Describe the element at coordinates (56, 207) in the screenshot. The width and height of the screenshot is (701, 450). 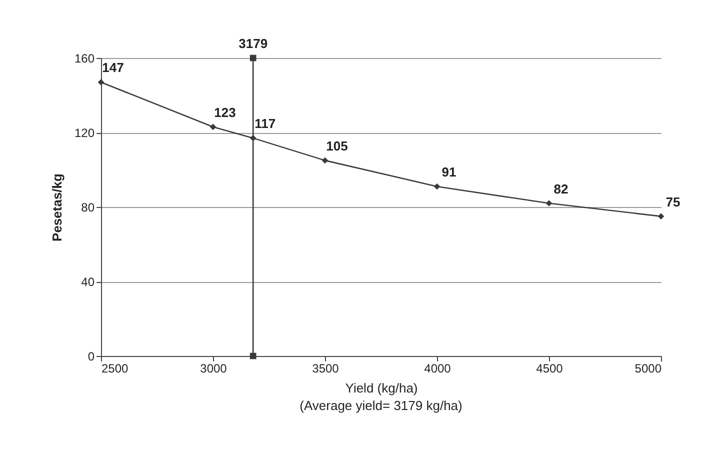
I see `y-axis-title: Pesetas/kg` at that location.